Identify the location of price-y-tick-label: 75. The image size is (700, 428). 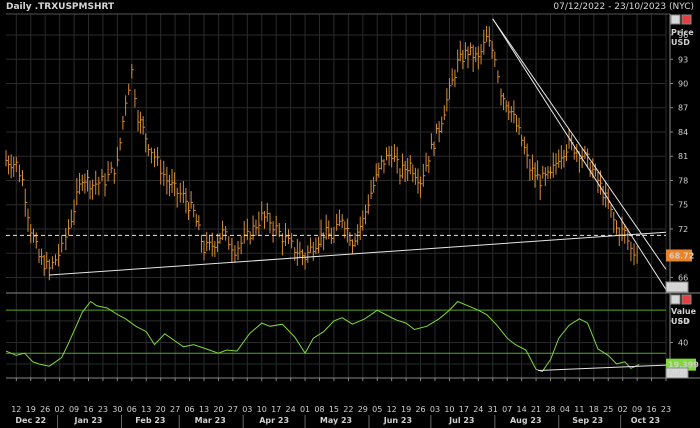
(683, 205).